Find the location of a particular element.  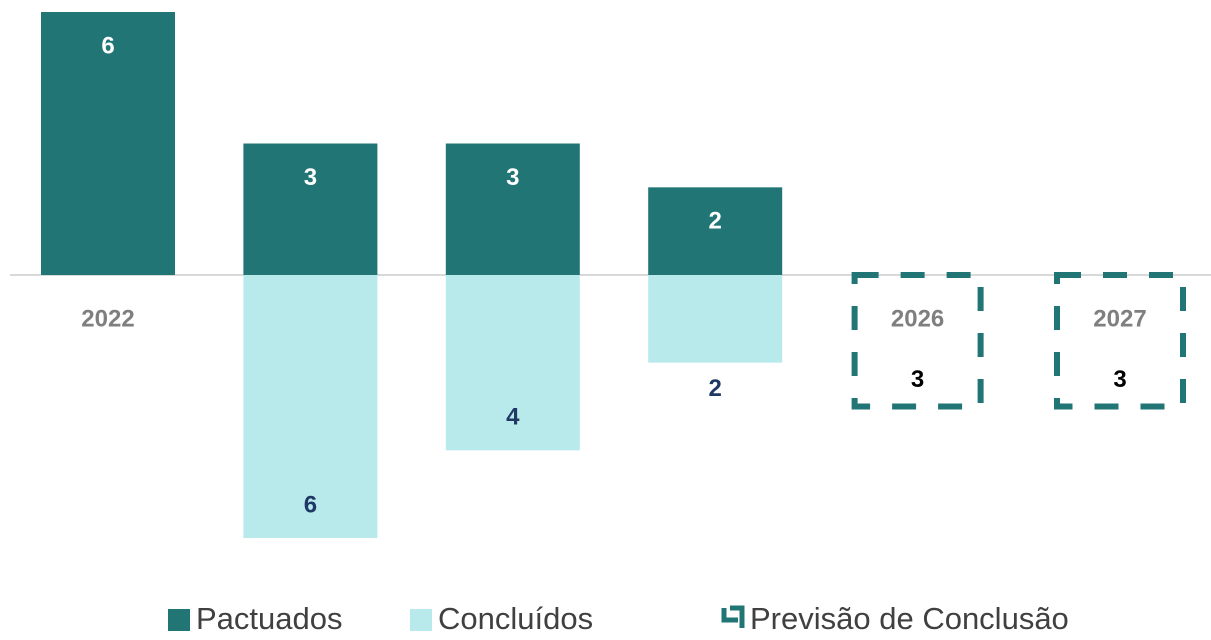

category-label: 2022 is located at coordinates (107, 318).